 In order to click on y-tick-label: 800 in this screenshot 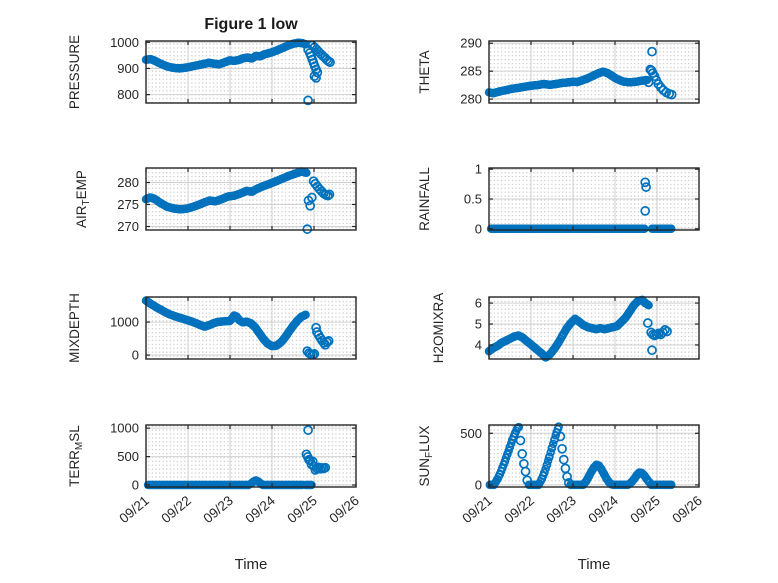, I will do `click(128, 94)`.